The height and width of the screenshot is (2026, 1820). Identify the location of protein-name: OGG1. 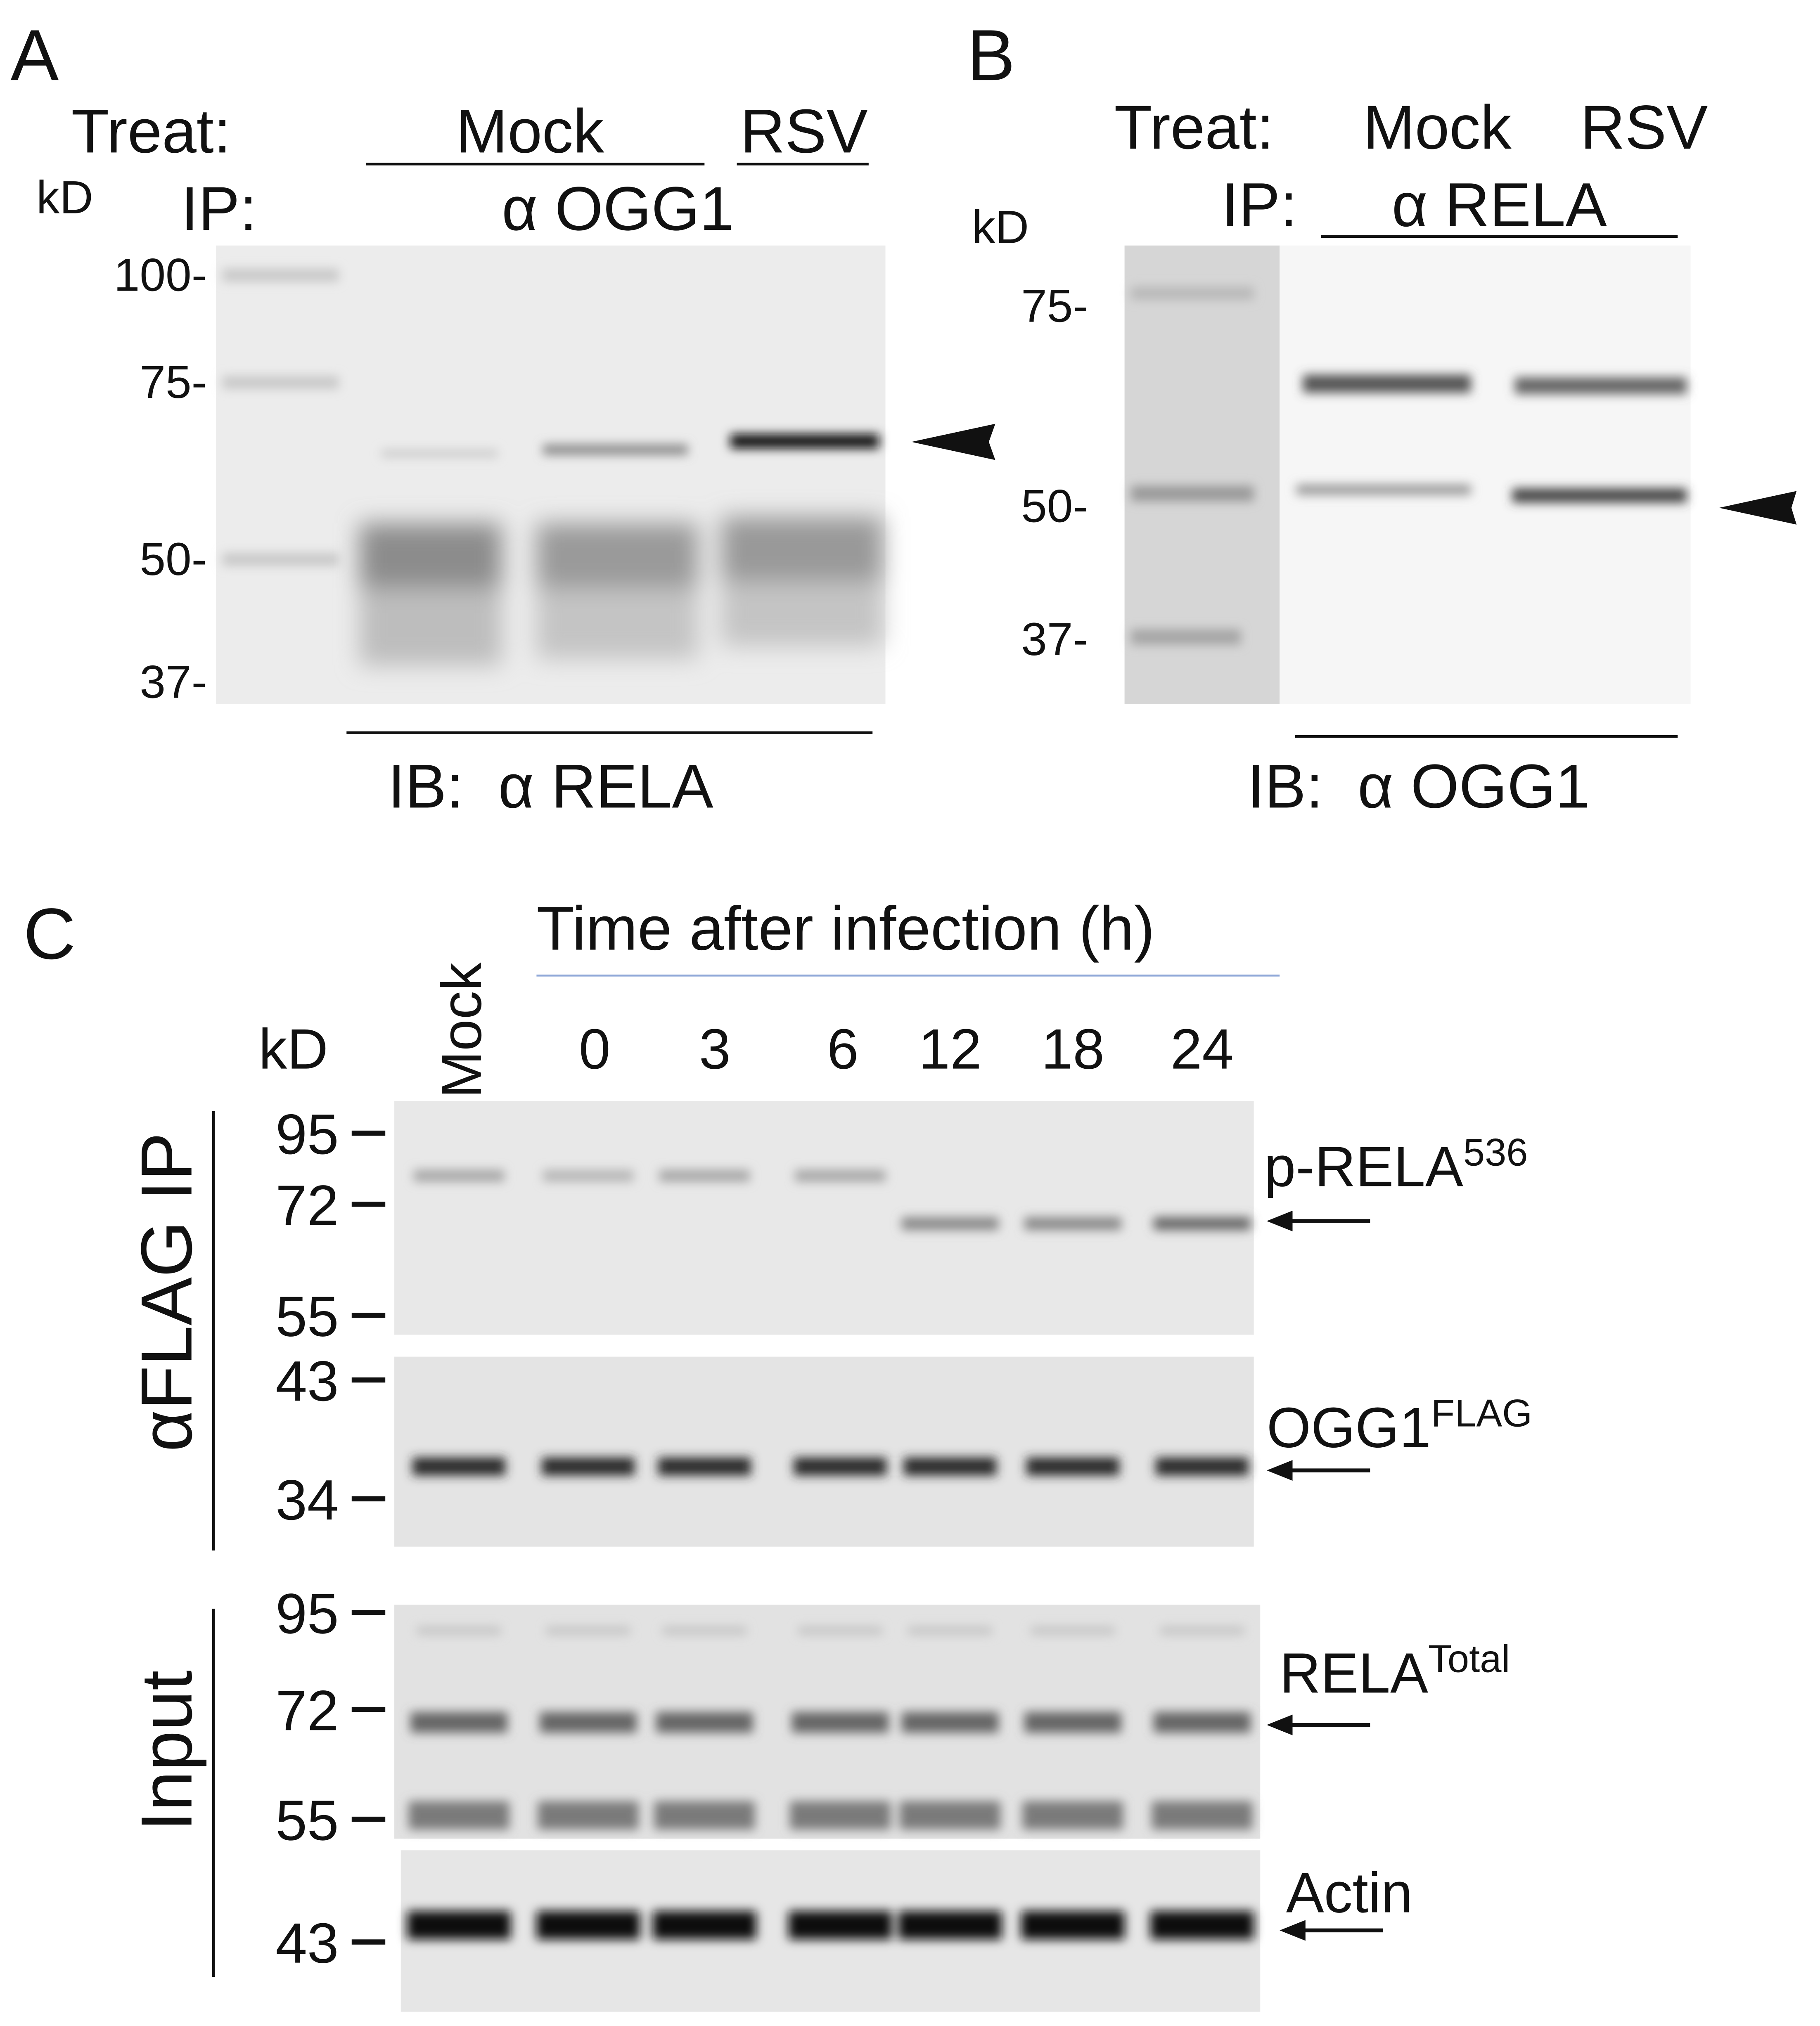
(1349, 1428).